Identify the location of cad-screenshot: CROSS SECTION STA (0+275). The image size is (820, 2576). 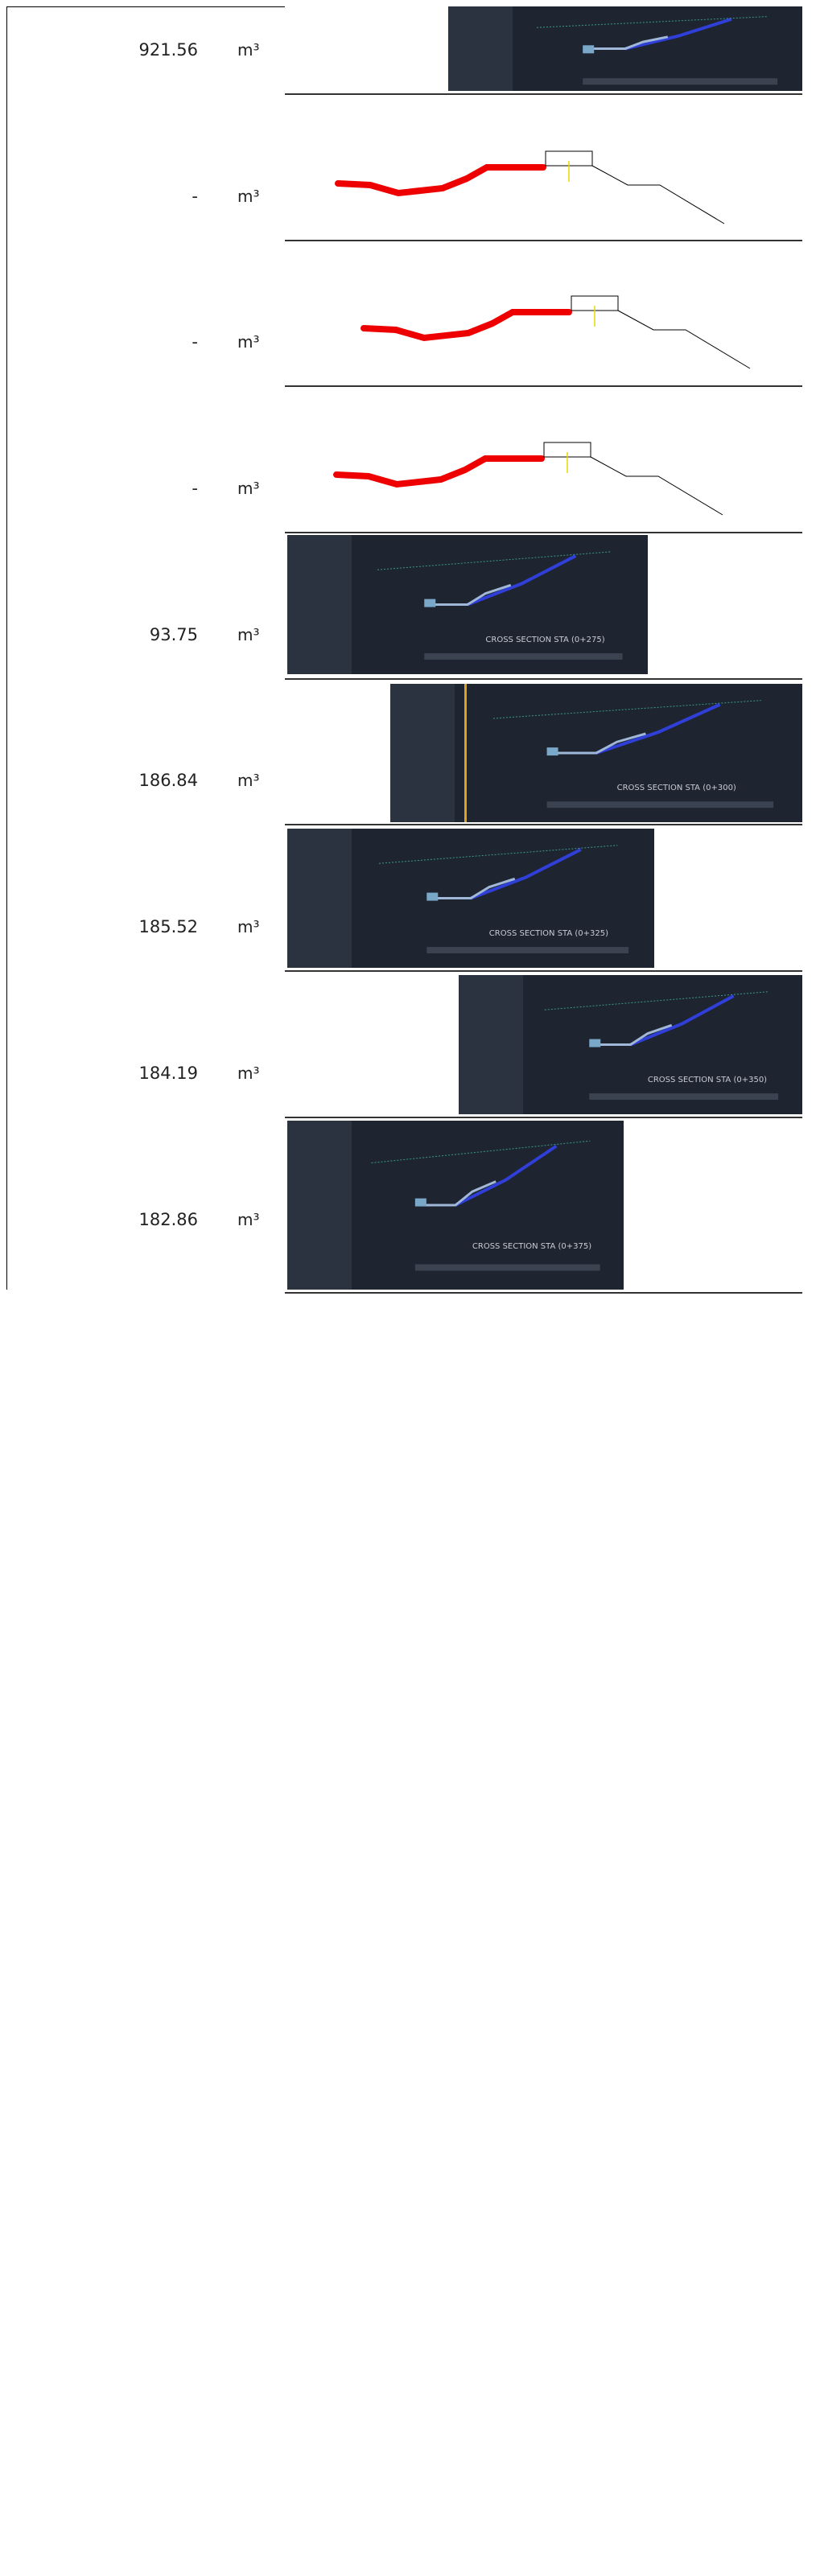
(468, 604).